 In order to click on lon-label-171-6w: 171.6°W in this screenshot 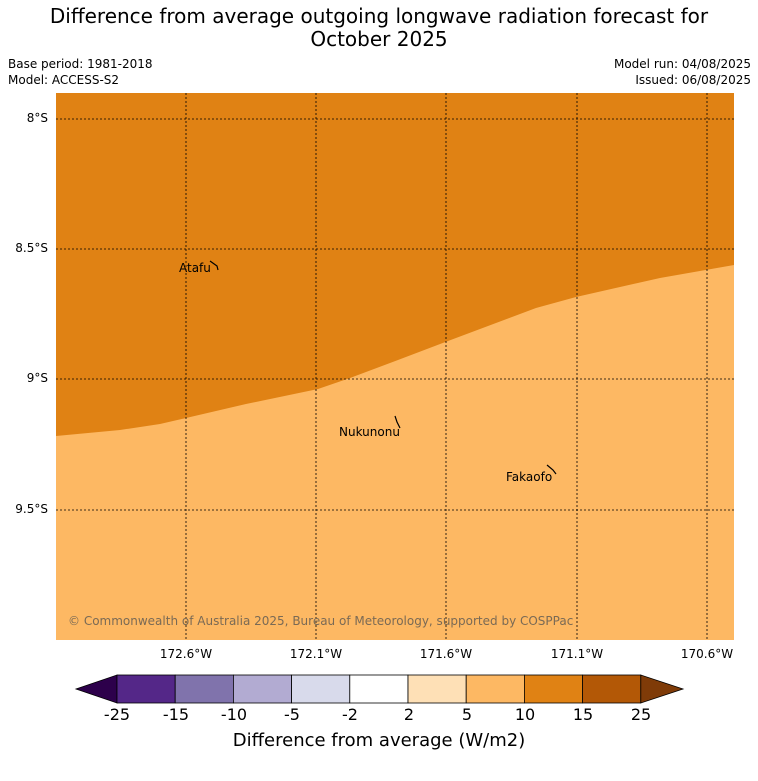, I will do `click(446, 654)`.